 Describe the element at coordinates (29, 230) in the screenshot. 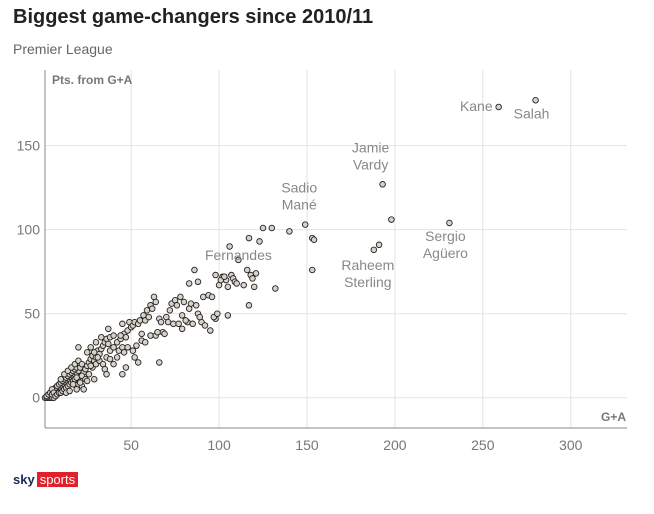

I see `y-tick-label: 100` at that location.